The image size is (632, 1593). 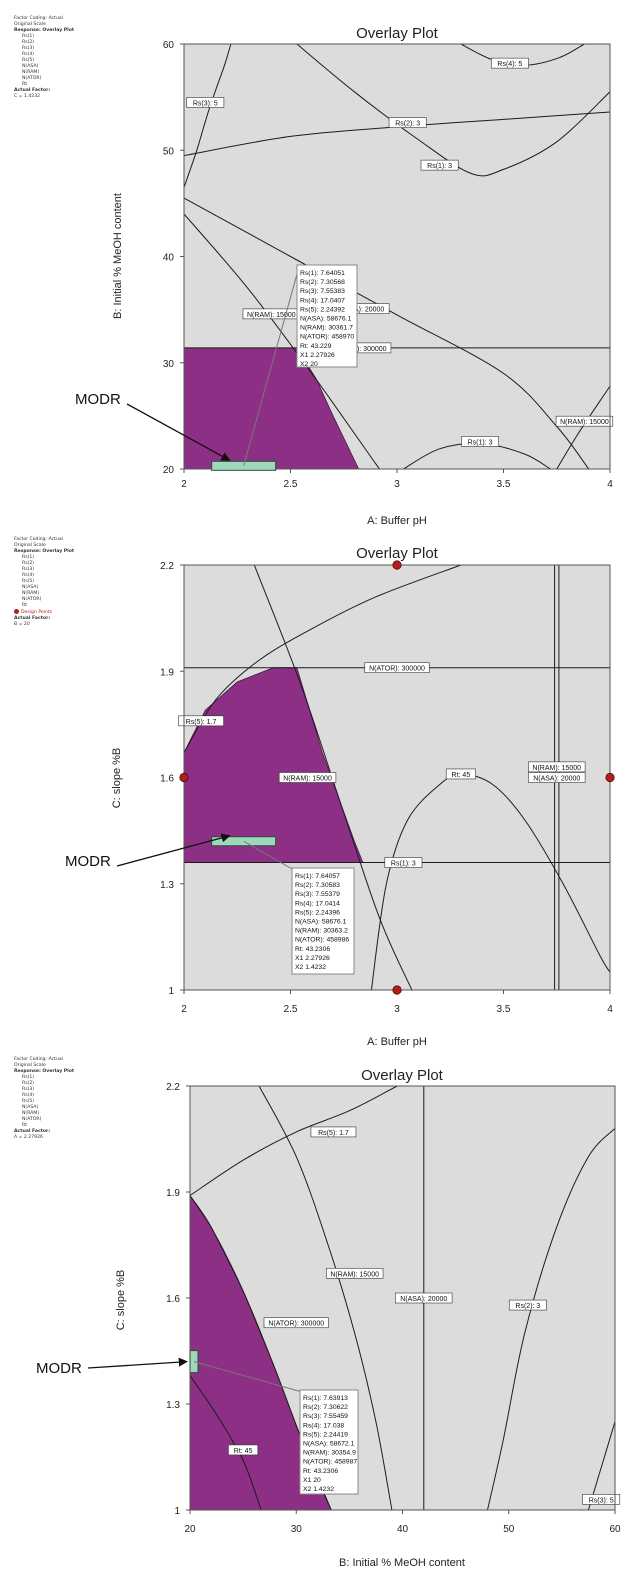 I want to click on x-tick-label: 40, so click(x=403, y=1529).